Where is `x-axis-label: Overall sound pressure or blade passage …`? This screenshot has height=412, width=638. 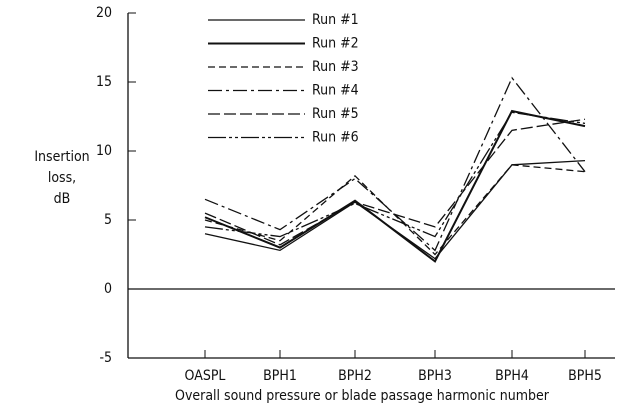 x-axis-label: Overall sound pressure or blade passage … is located at coordinates (362, 396).